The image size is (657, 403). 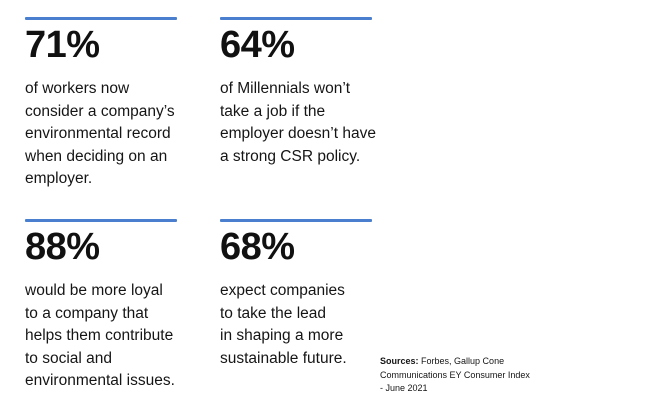 What do you see at coordinates (455, 374) in the screenshot?
I see `sources-text-2: Communications EY Consumer Index` at bounding box center [455, 374].